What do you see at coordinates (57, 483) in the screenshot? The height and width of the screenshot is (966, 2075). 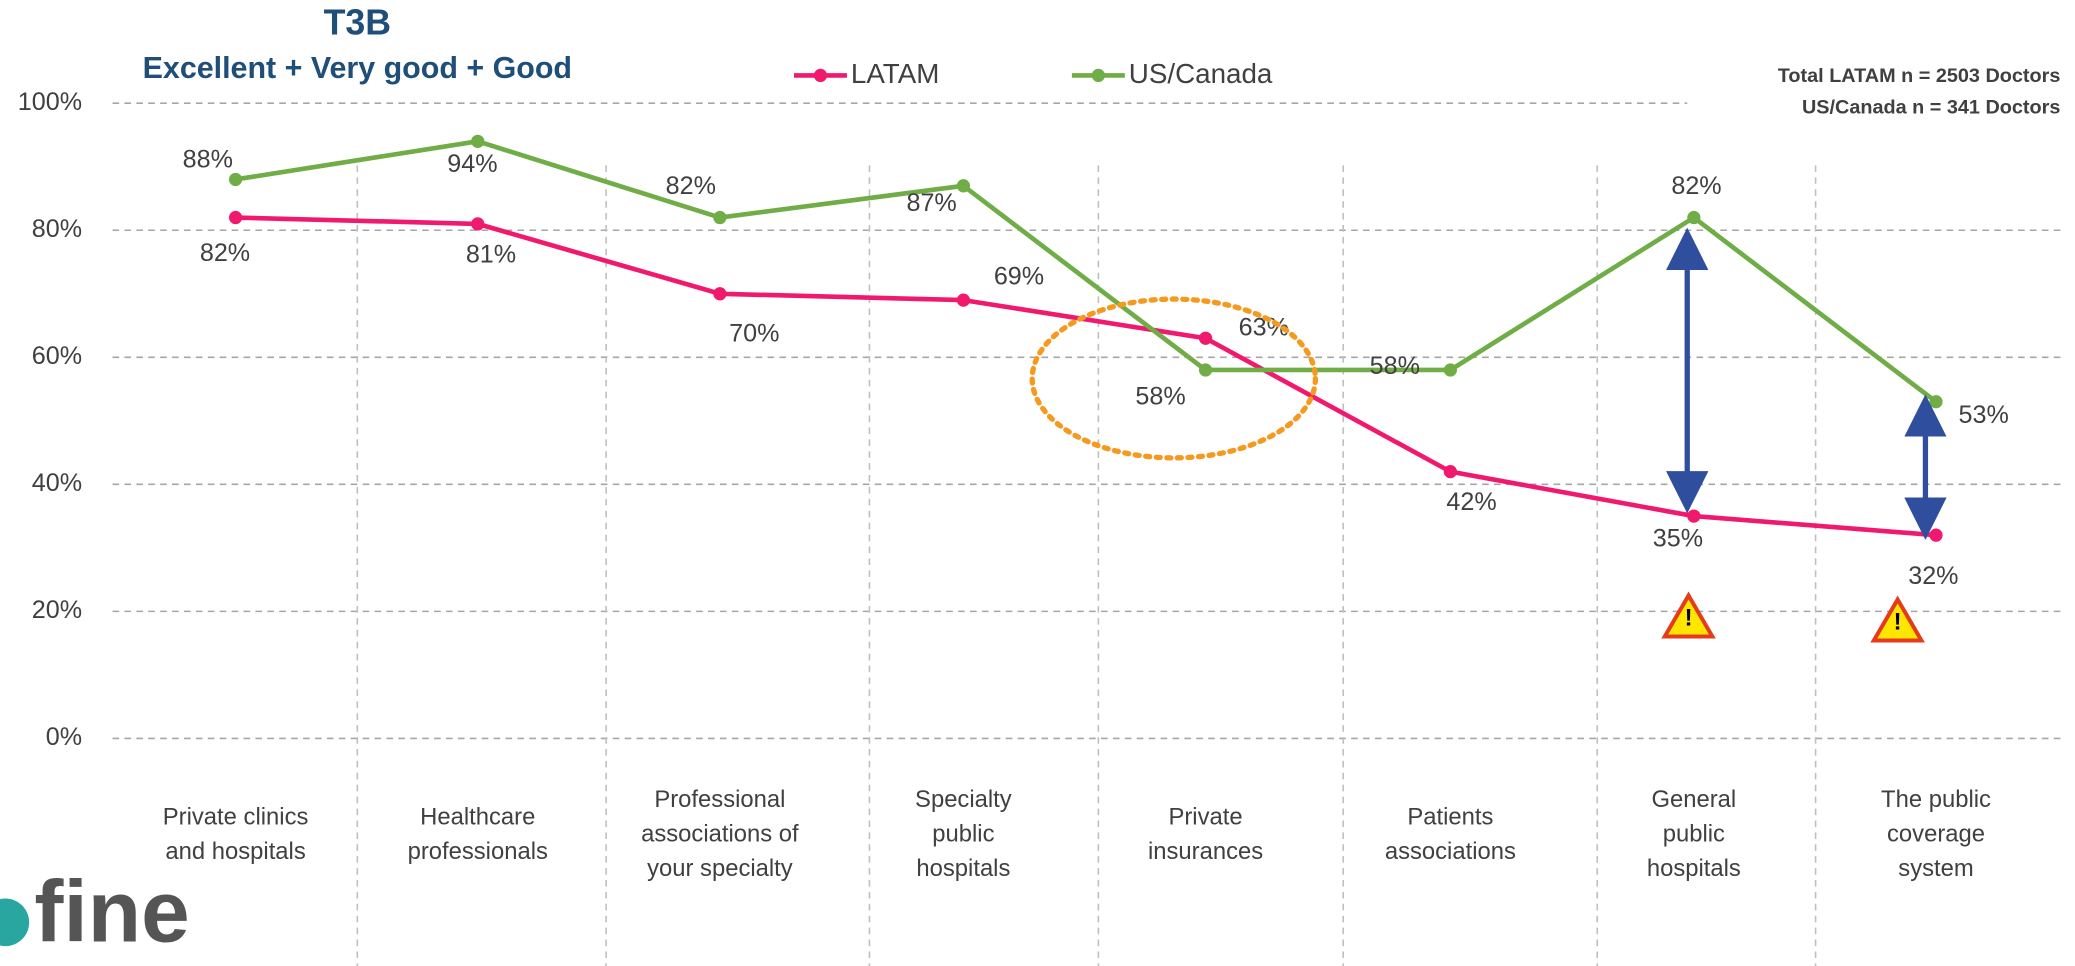 I see `y-tick-label: 40%` at bounding box center [57, 483].